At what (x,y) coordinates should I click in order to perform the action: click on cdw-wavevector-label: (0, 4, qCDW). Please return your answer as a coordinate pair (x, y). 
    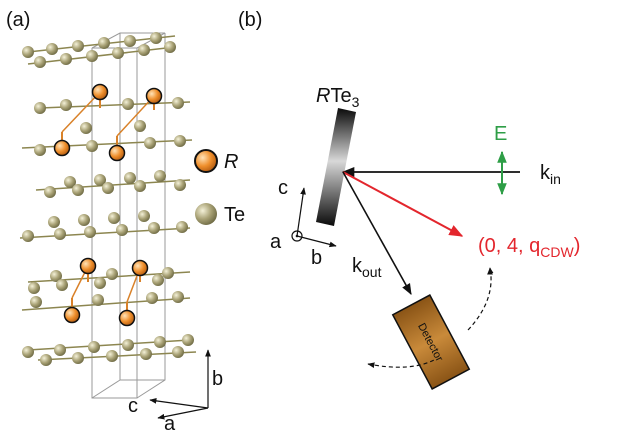
    Looking at the image, I should click on (529, 247).